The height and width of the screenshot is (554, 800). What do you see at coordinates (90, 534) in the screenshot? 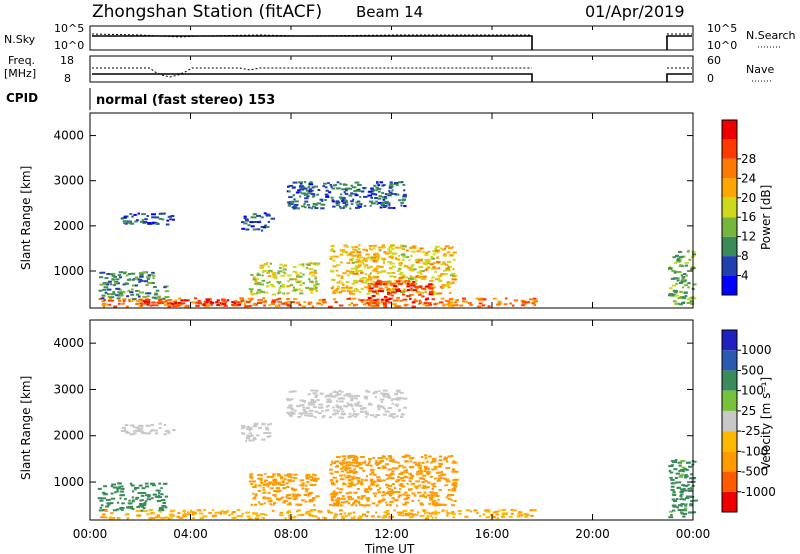
I see `x-tick-label: 00:00` at bounding box center [90, 534].